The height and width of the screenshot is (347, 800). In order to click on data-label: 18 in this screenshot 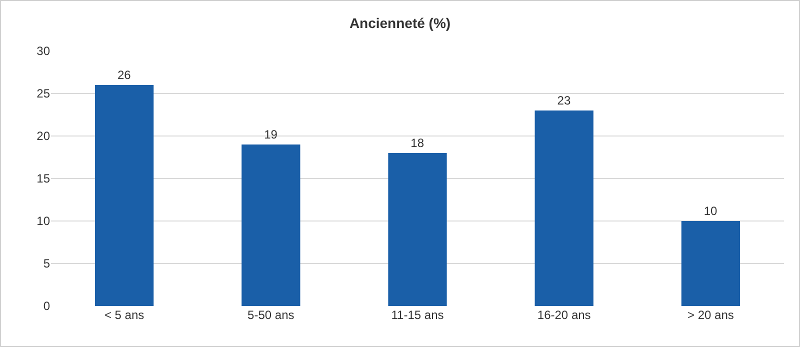, I will do `click(417, 143)`.